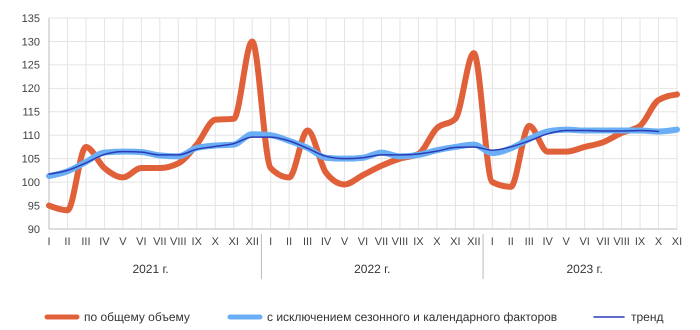 The width and height of the screenshot is (700, 330). What do you see at coordinates (584, 269) in the screenshot?
I see `text: 2023 г.` at bounding box center [584, 269].